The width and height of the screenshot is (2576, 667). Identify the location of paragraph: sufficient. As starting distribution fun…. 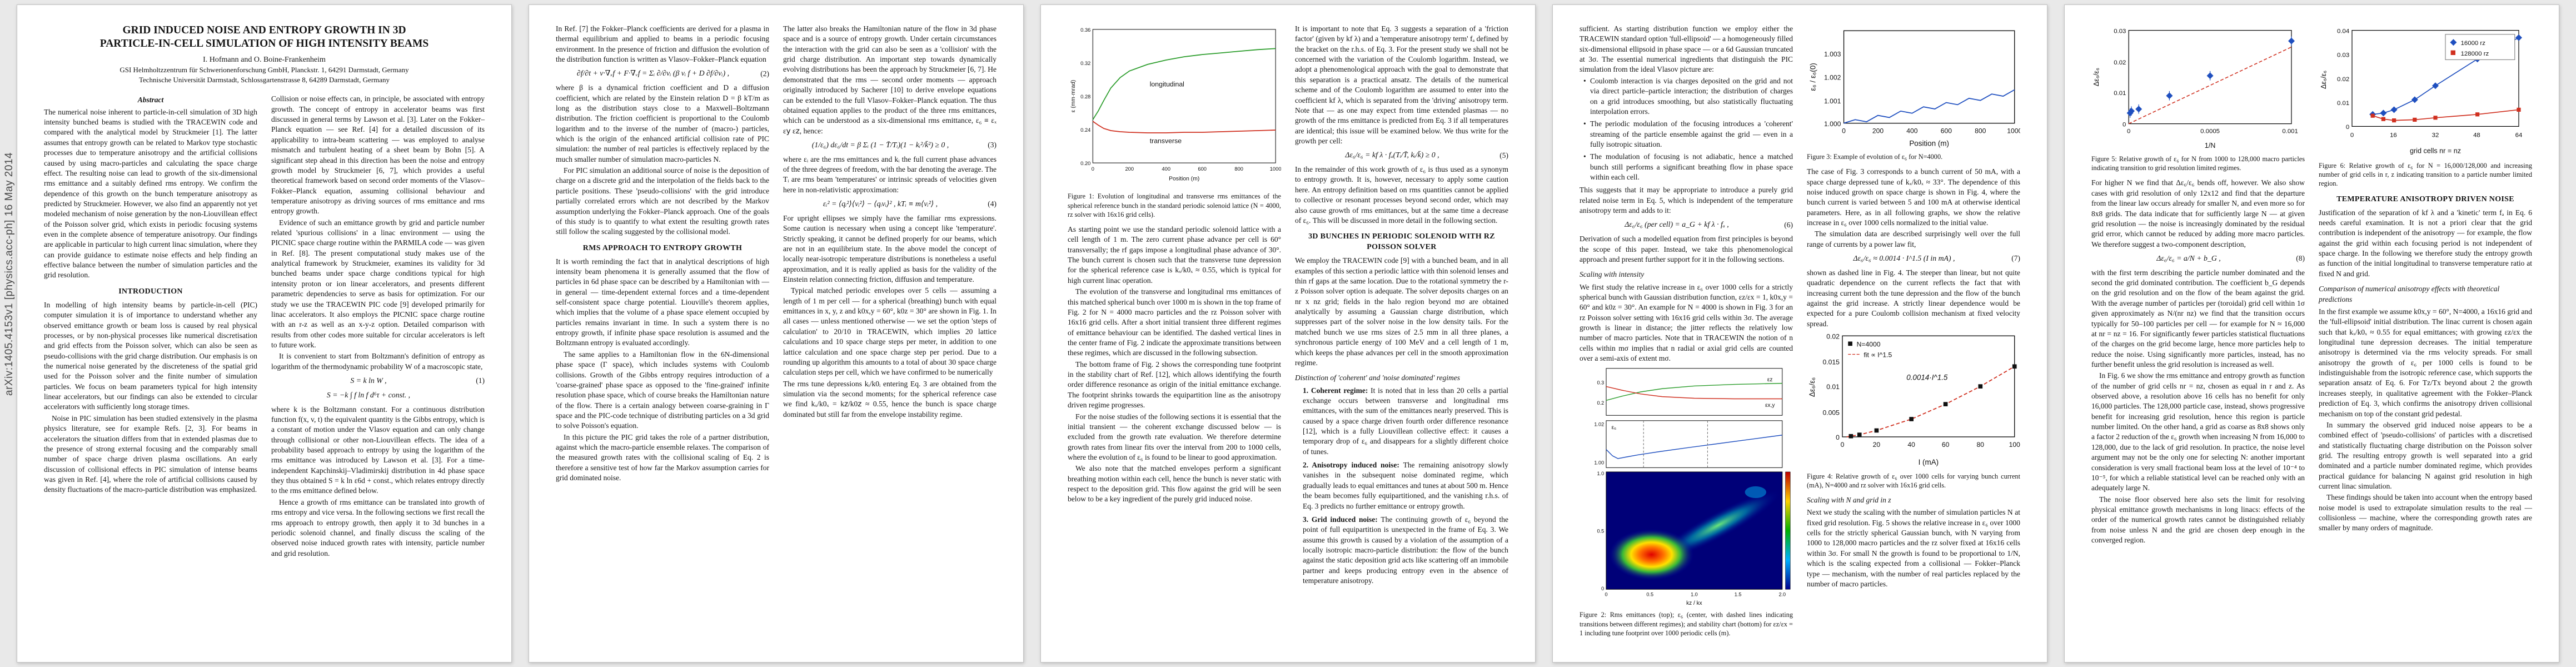
(1686, 49).